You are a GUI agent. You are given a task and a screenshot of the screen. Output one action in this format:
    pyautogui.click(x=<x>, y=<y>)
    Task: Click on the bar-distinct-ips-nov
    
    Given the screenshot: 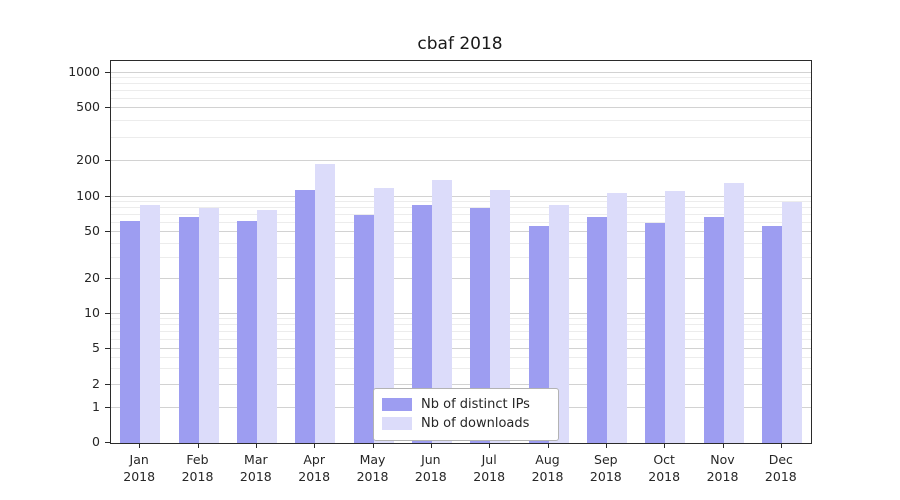 What is the action you would take?
    pyautogui.click(x=713, y=329)
    